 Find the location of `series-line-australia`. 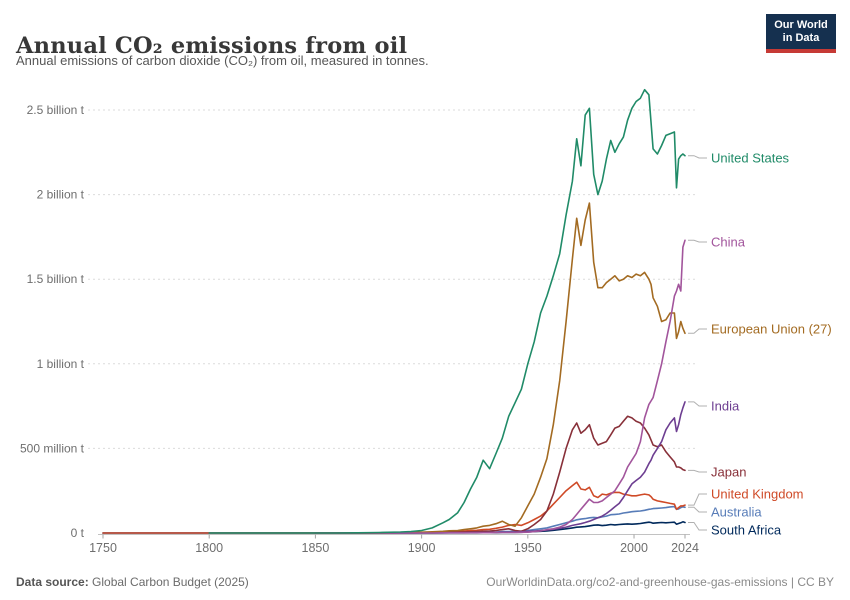

series-line-australia is located at coordinates (394, 519).